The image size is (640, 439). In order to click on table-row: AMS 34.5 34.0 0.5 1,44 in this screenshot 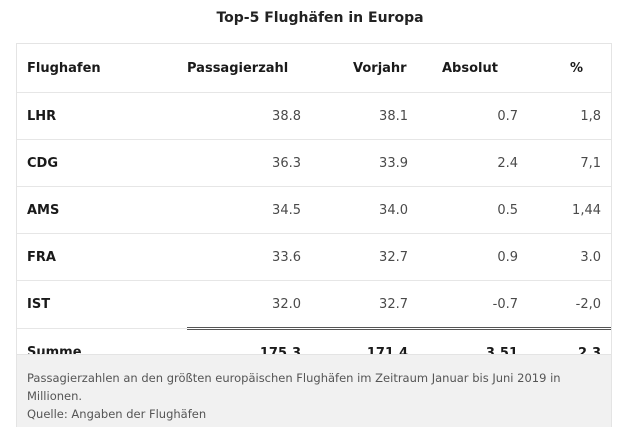, I will do `click(314, 210)`.